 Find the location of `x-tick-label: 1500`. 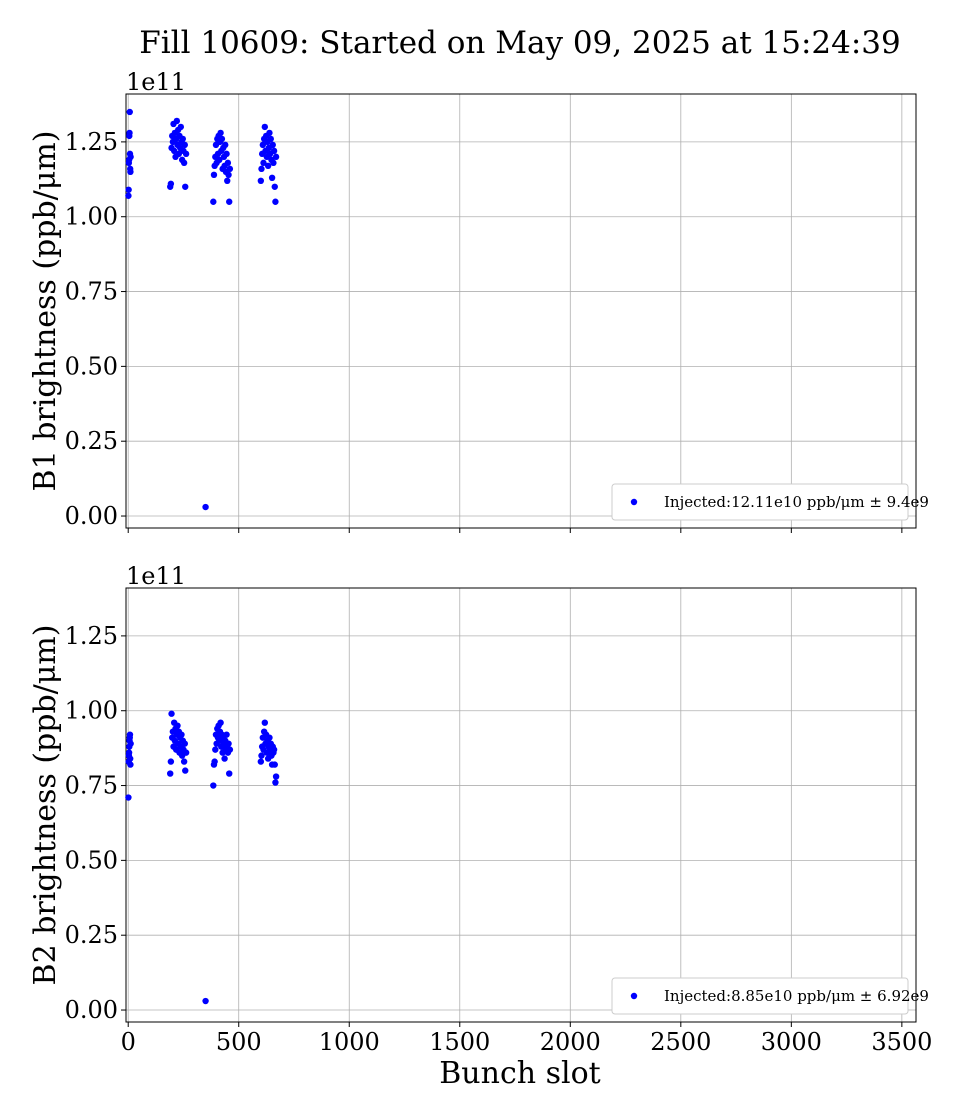

x-tick-label: 1500 is located at coordinates (459, 1042).